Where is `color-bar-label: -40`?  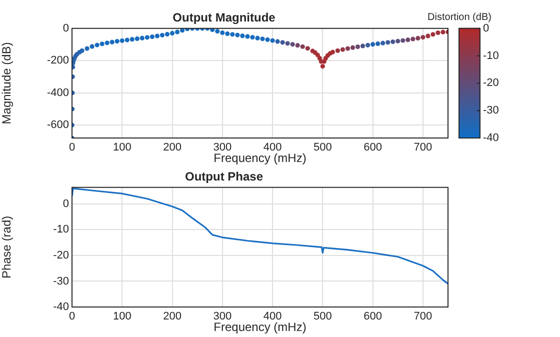
color-bar-label: -40 is located at coordinates (491, 138).